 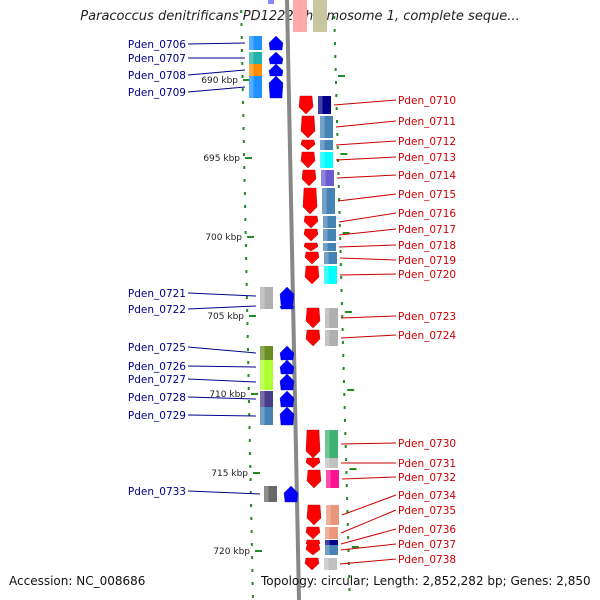 What do you see at coordinates (427, 230) in the screenshot?
I see `gene-label-right: Pden_0717` at bounding box center [427, 230].